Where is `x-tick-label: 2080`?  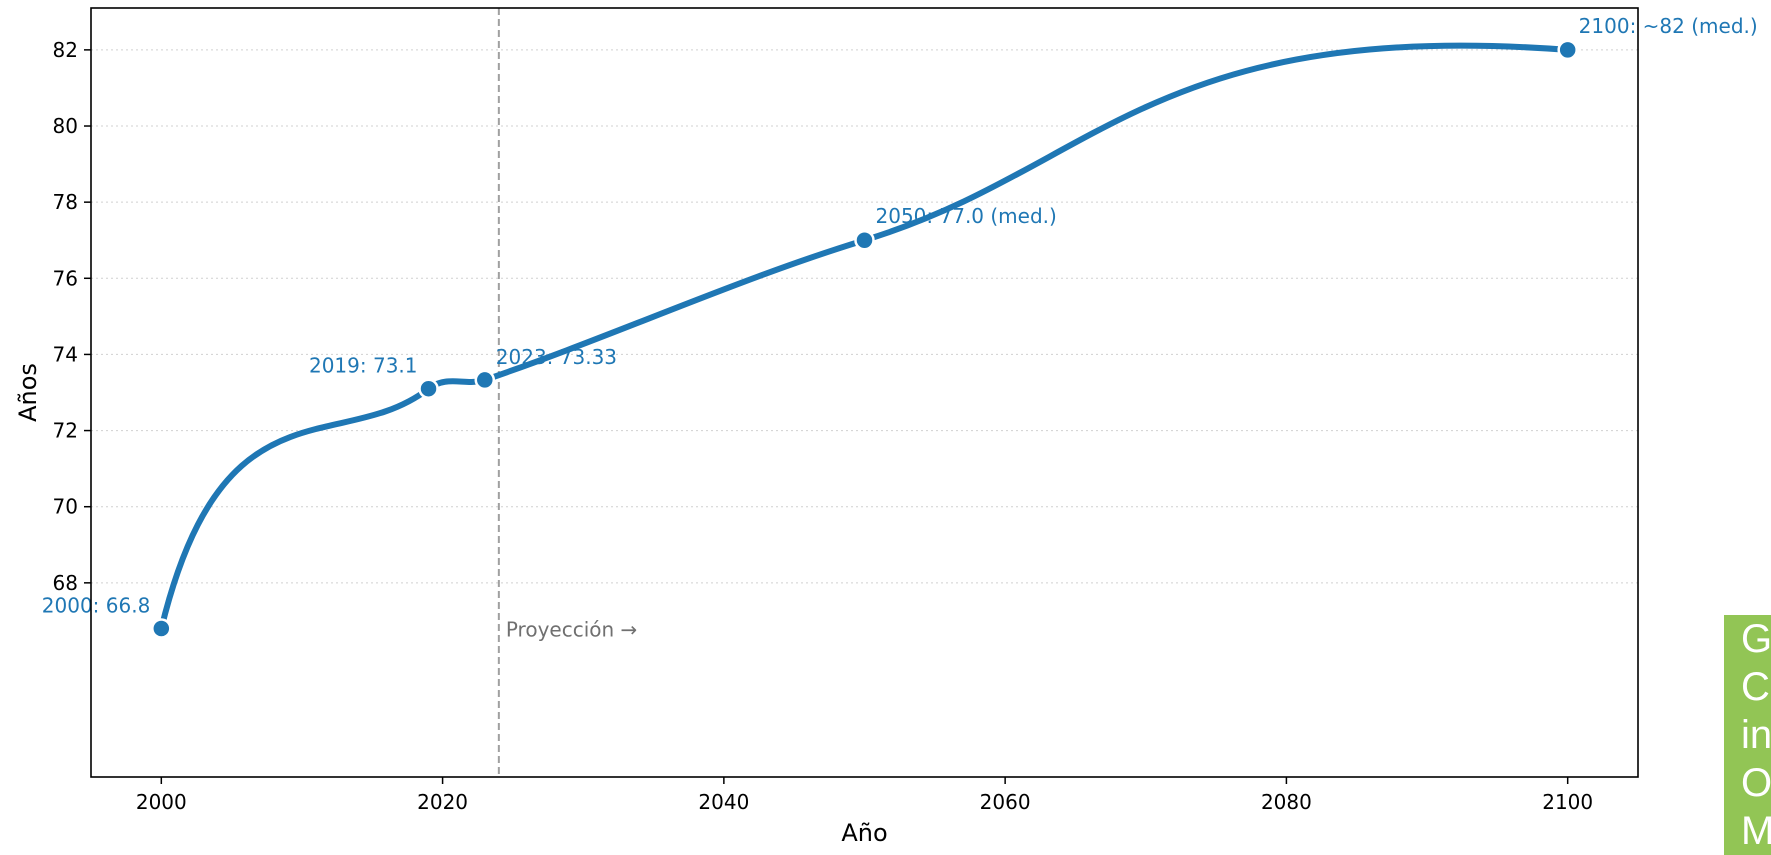
x-tick-label: 2080 is located at coordinates (1286, 802).